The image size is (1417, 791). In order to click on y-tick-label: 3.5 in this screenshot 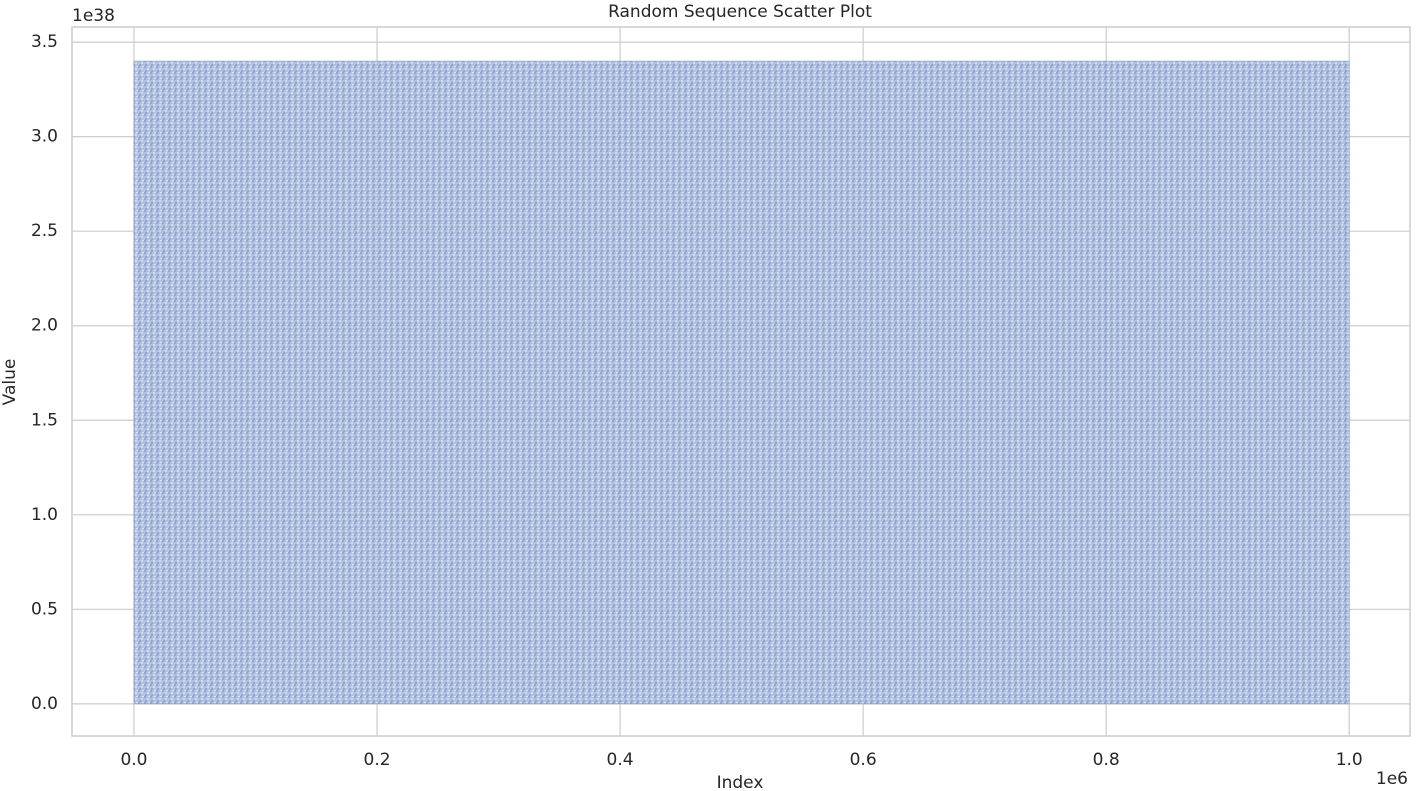, I will do `click(44, 42)`.